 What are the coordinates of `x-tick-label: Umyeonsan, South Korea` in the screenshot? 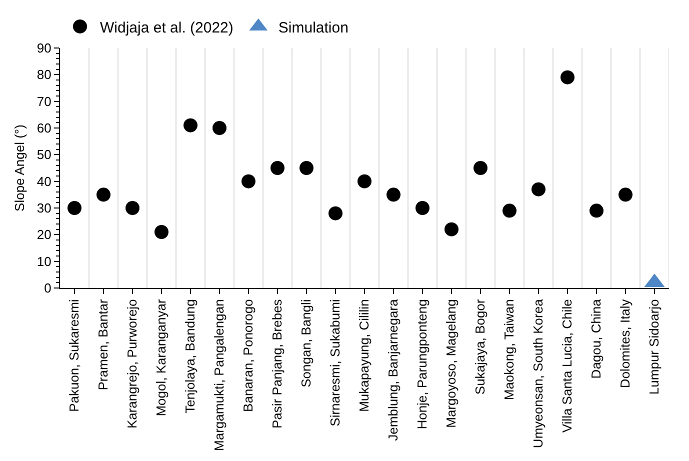 It's located at (538, 373).